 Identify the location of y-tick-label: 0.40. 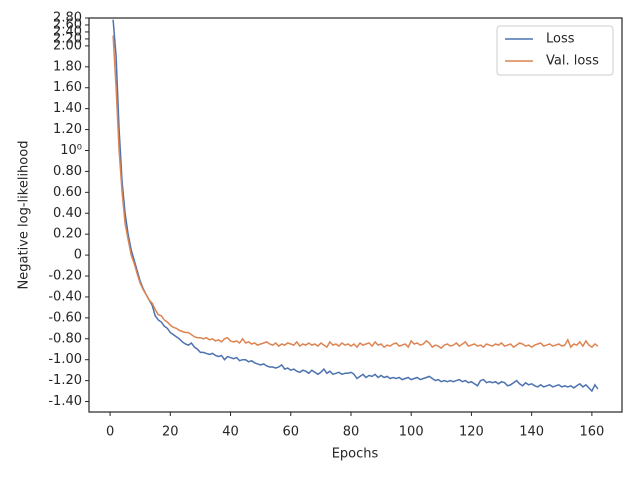
(67, 213).